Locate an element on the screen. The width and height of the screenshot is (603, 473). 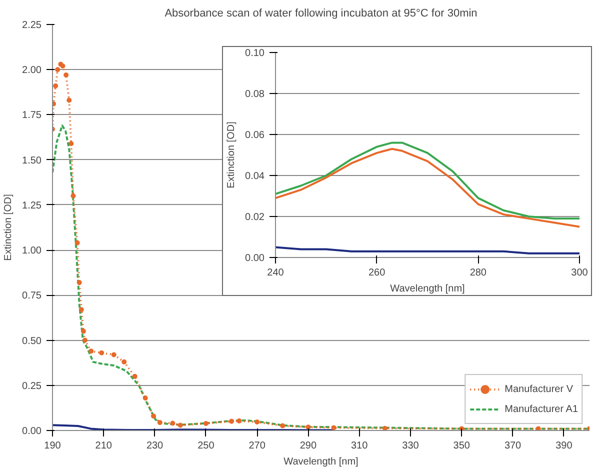
x-tick-label: 240 is located at coordinates (275, 273).